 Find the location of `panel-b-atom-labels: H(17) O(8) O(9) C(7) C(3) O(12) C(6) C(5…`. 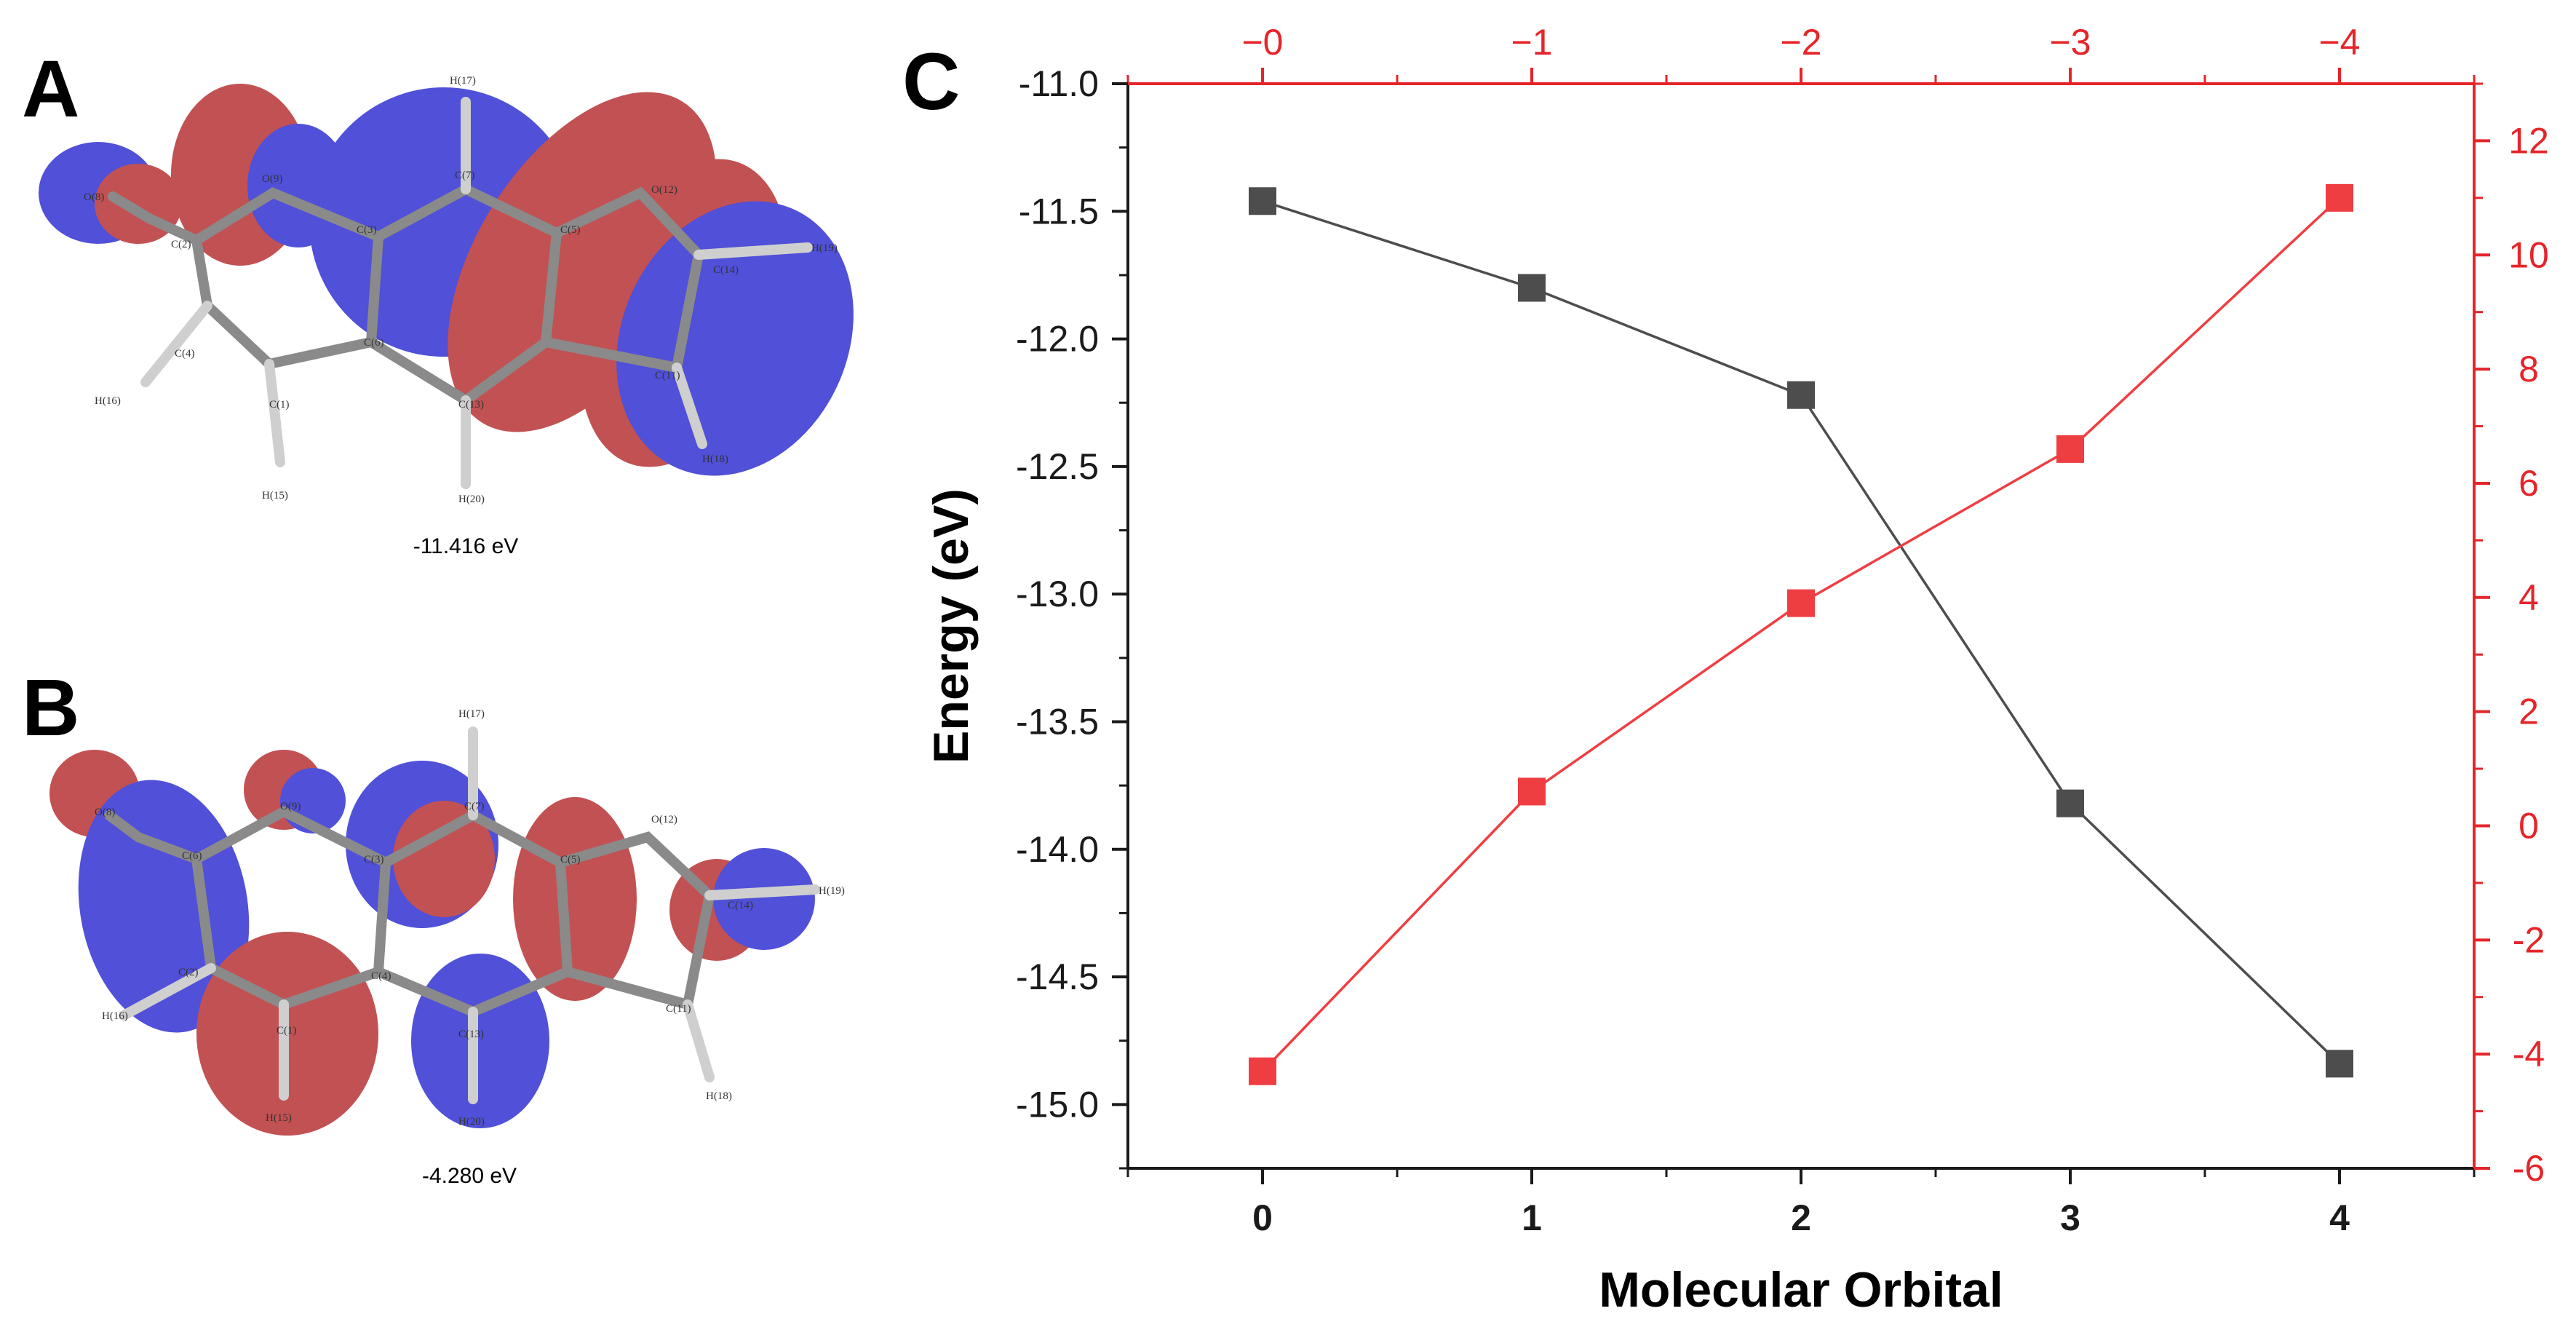

panel-b-atom-labels: H(17) O(8) O(9) C(7) C(3) O(12) C(6) C(5… is located at coordinates (470, 918).